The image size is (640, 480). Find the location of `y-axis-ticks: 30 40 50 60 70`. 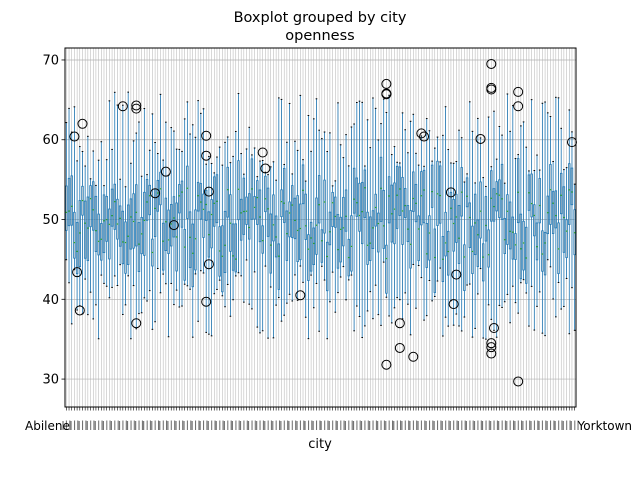

y-axis-ticks: 30 40 50 60 70 is located at coordinates (53, 220).